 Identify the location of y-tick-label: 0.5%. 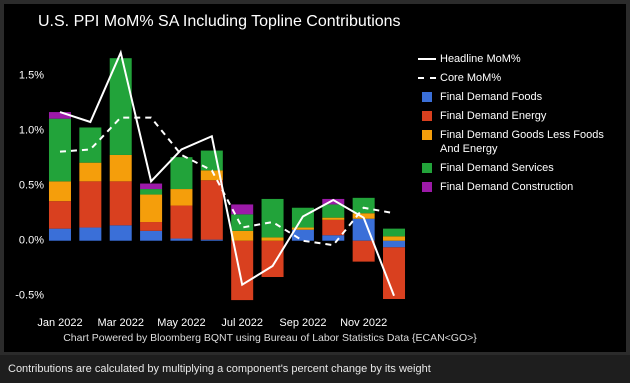
(31, 186).